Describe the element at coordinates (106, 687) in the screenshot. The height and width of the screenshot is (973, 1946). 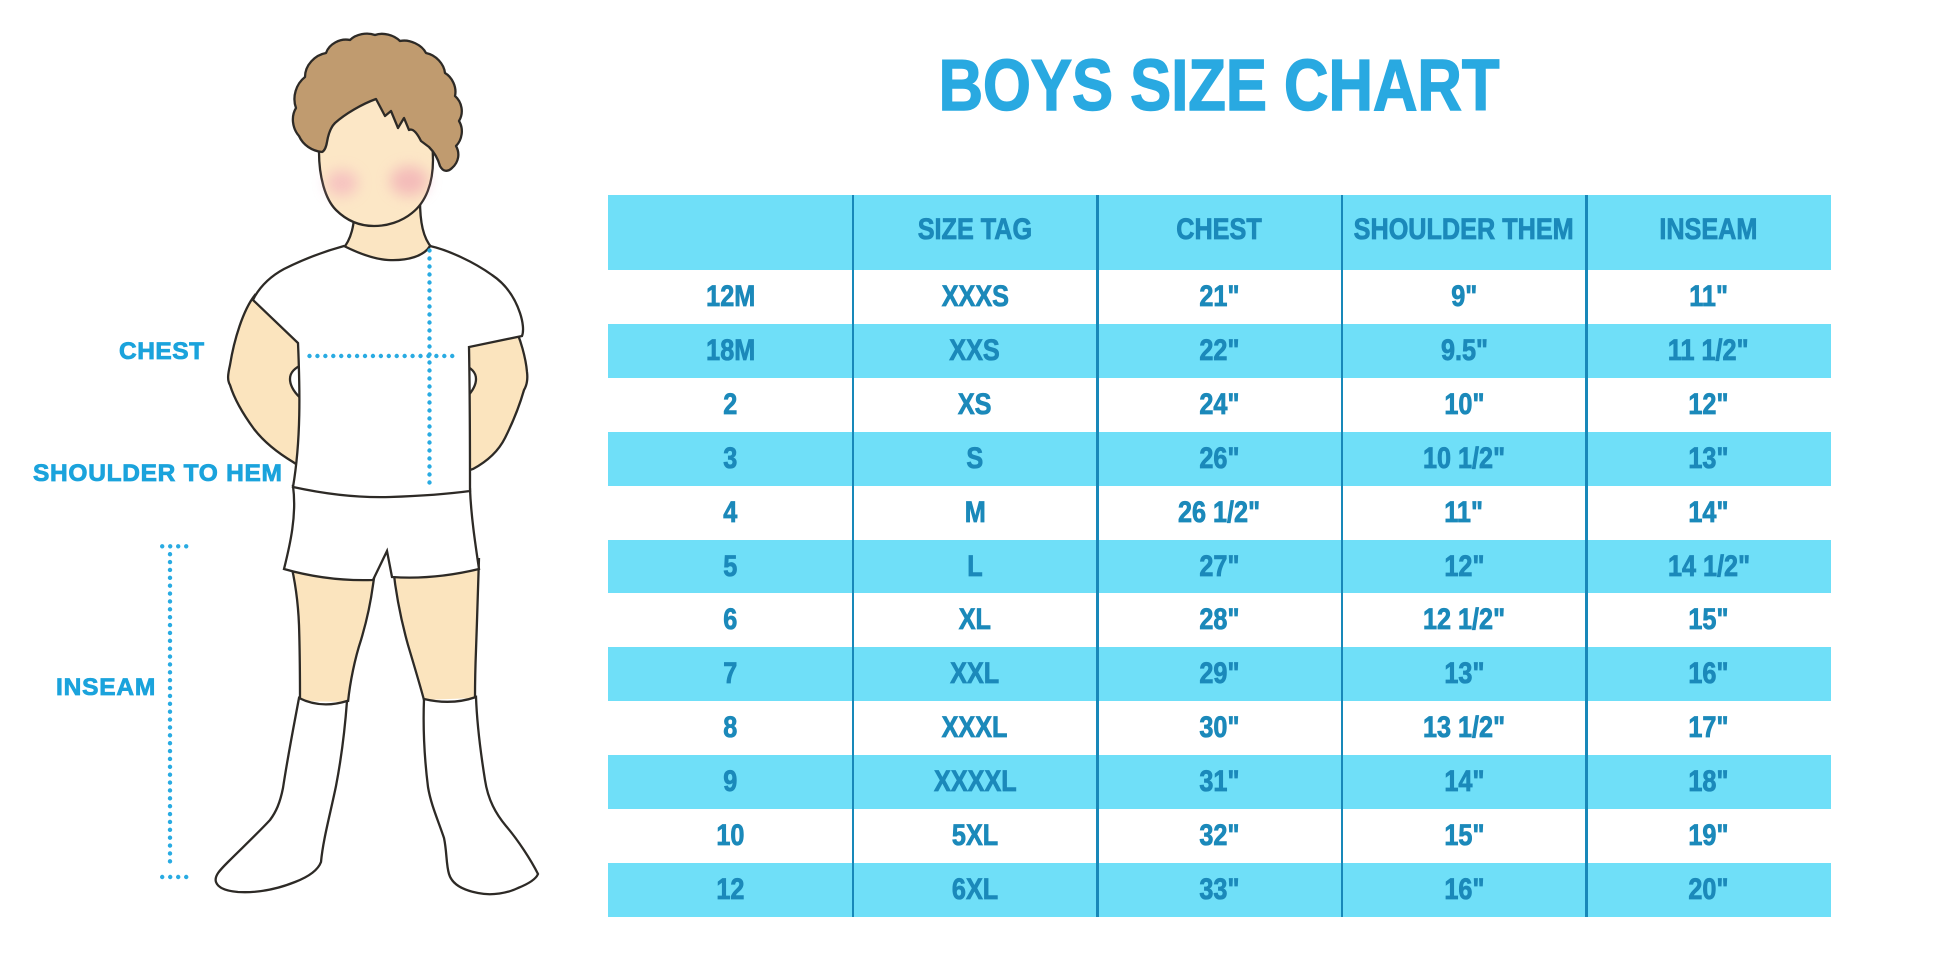
I see `svg-text: INSEAM` at that location.